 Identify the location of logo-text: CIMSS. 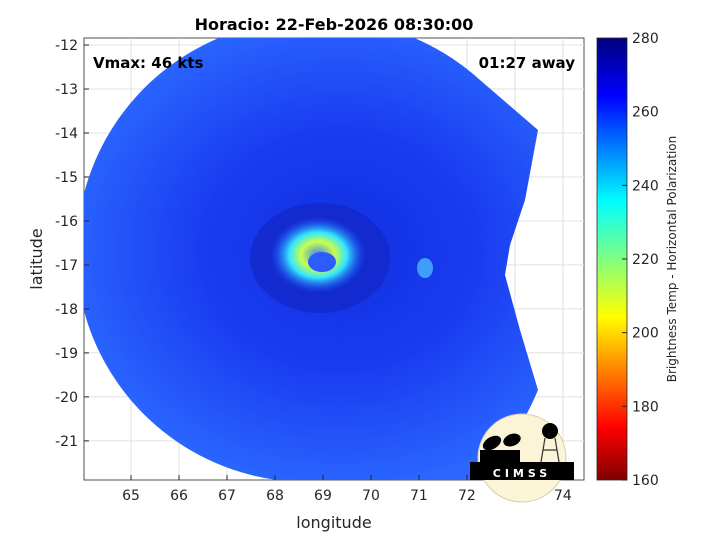
(522, 473).